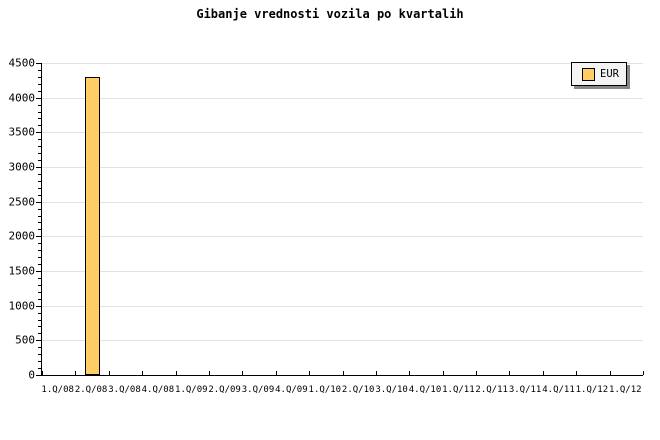 This screenshot has width=660, height=440. I want to click on x-tick-label: 2.Q/08, so click(91, 390).